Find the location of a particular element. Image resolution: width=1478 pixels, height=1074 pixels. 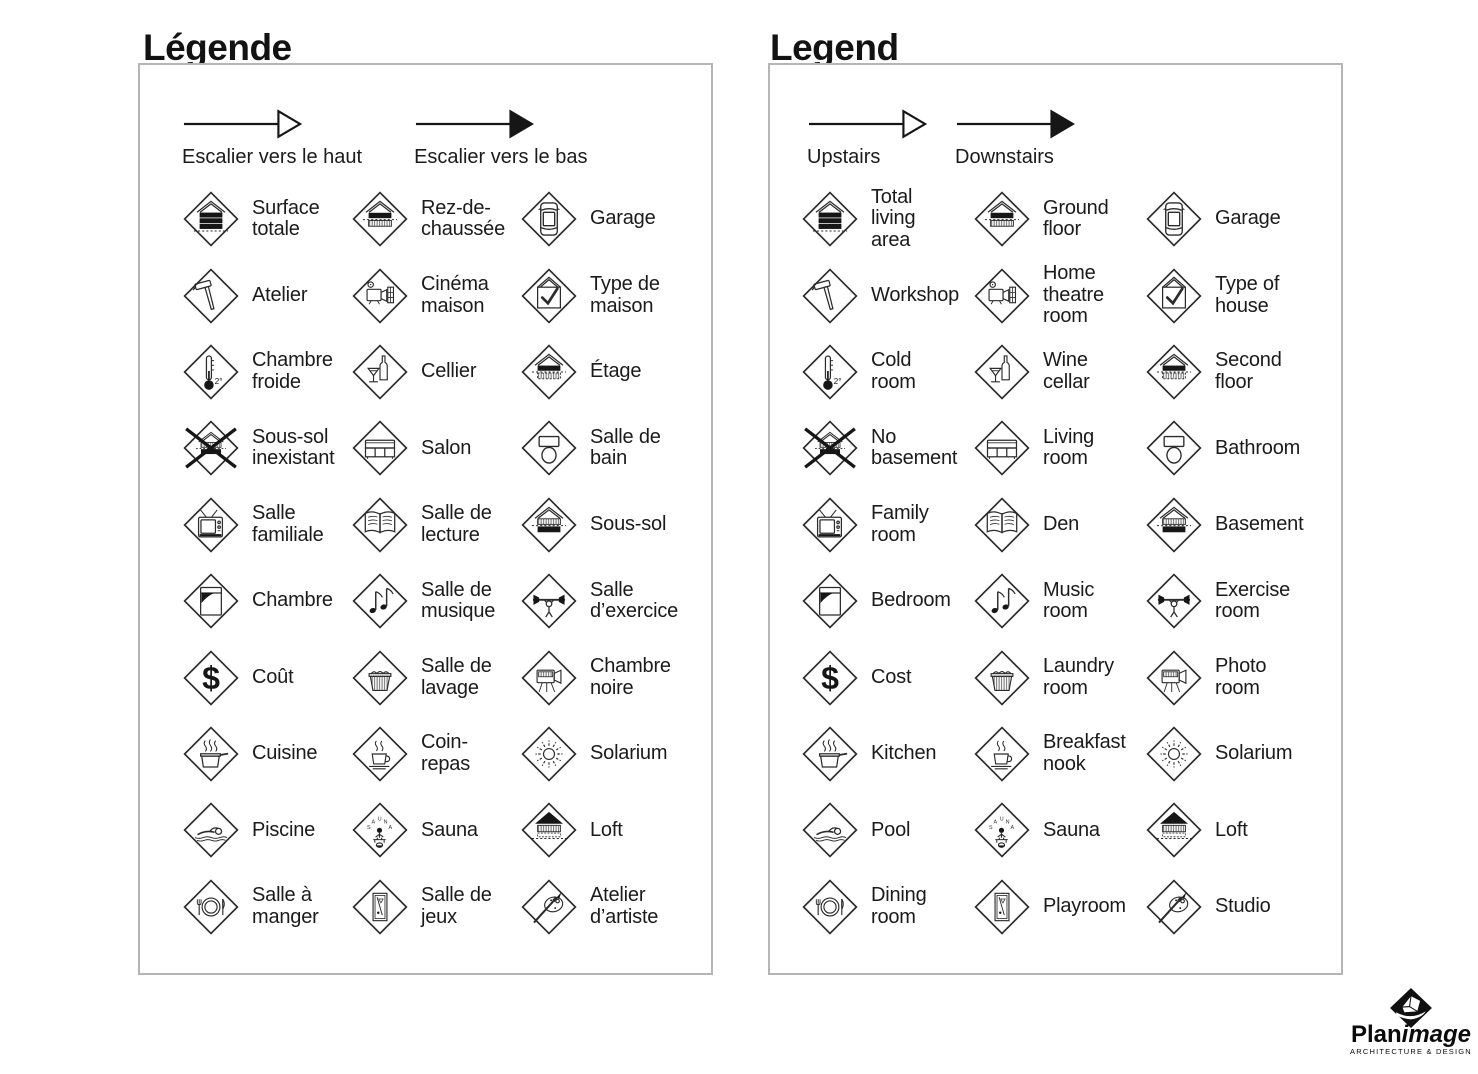

legend-title-french: Légende is located at coordinates (217, 47).